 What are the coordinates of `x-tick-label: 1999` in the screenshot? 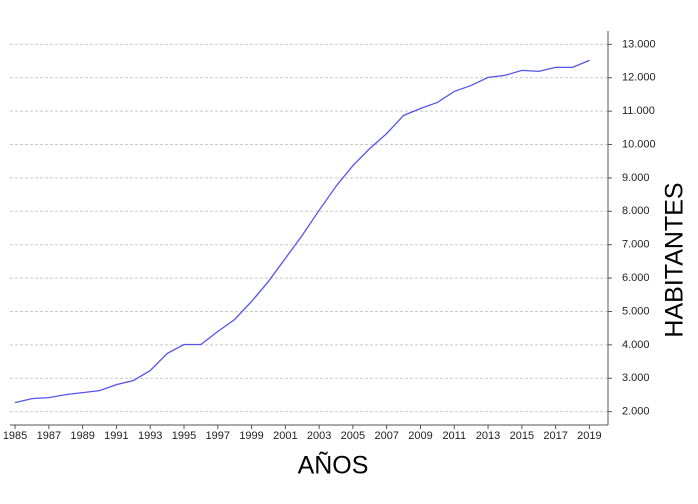 It's located at (251, 436).